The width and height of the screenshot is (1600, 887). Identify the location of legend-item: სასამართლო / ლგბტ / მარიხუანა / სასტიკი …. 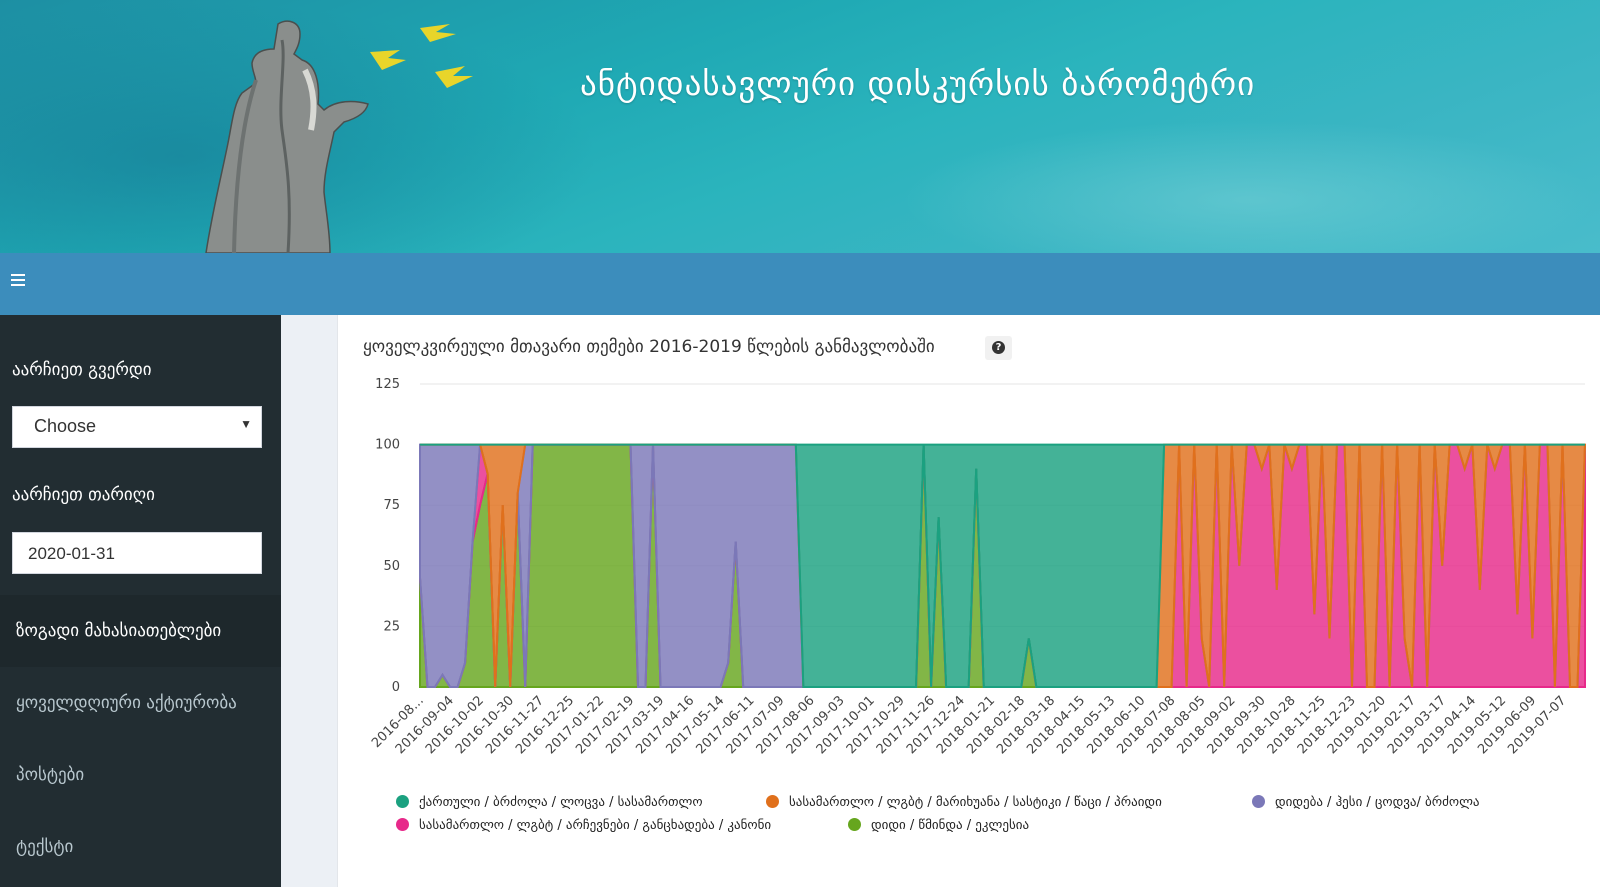
(964, 802).